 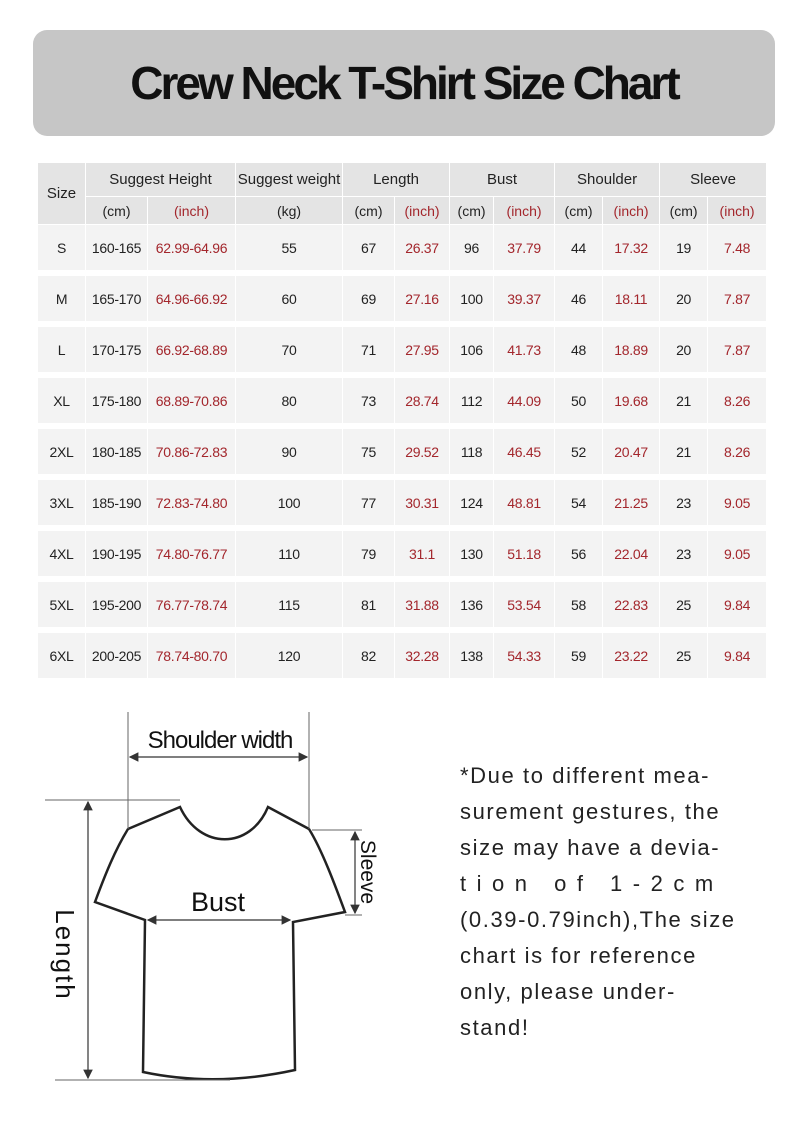 I want to click on table-cell: 22.83, so click(x=632, y=607).